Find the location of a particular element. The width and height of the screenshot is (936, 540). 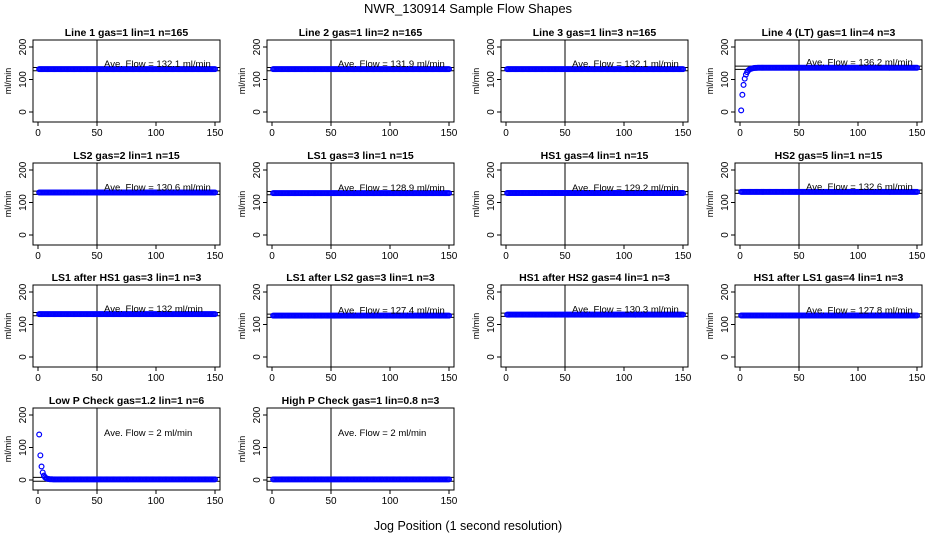

panel-title: Line 1 gas=1 lin=1 n=165 is located at coordinates (127, 33).